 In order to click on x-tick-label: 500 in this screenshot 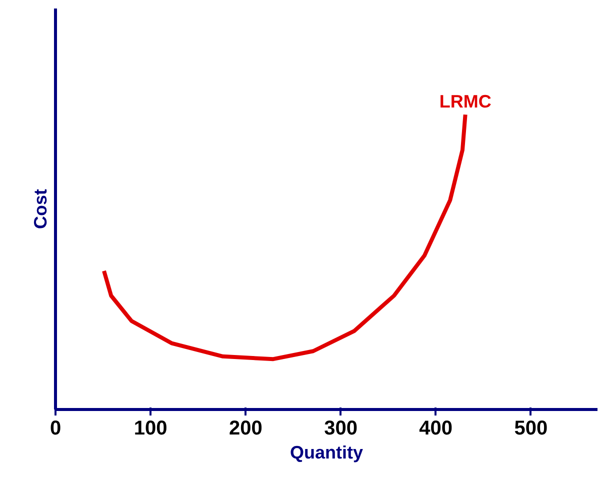, I will do `click(531, 429)`.